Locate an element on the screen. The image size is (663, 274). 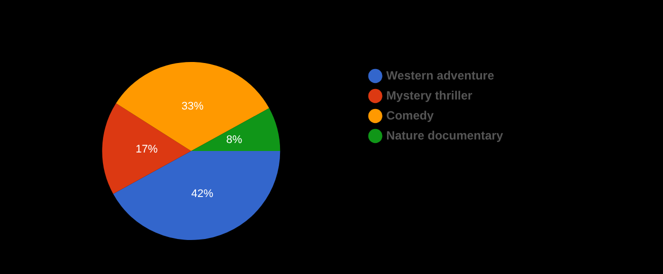
data-label: 42% is located at coordinates (202, 194).